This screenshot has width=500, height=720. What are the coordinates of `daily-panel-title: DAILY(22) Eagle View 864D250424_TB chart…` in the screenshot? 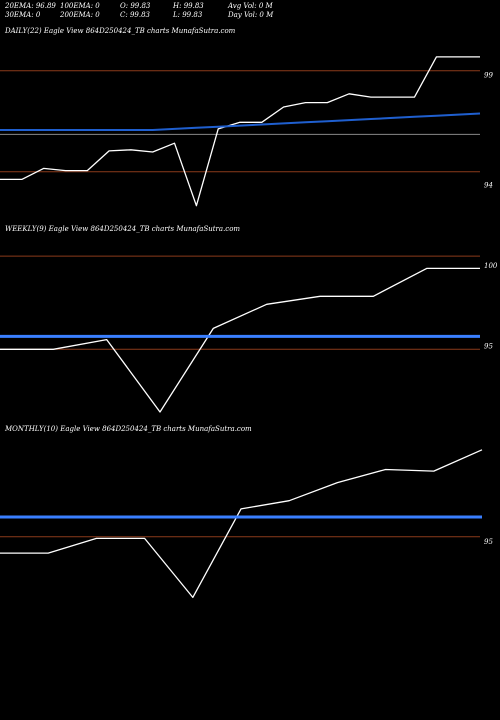 It's located at (120, 31).